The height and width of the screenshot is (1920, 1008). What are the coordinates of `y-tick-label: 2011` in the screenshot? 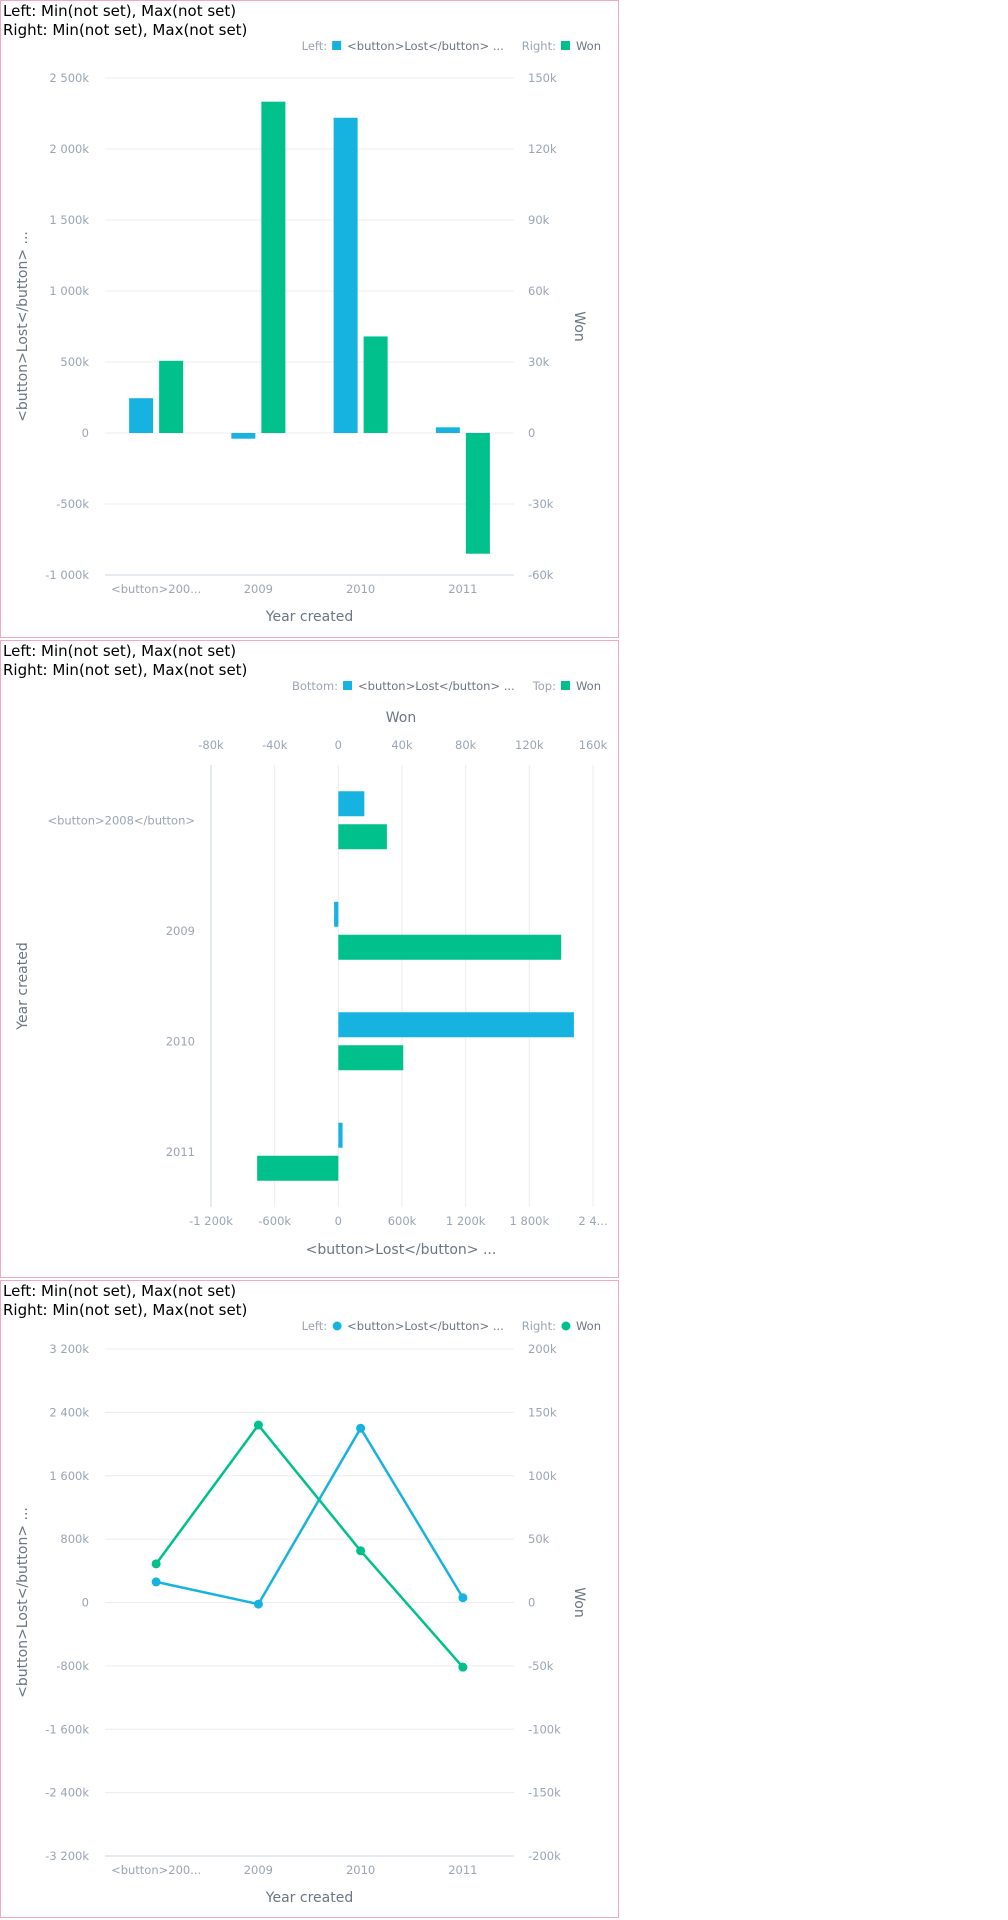 It's located at (180, 1152).